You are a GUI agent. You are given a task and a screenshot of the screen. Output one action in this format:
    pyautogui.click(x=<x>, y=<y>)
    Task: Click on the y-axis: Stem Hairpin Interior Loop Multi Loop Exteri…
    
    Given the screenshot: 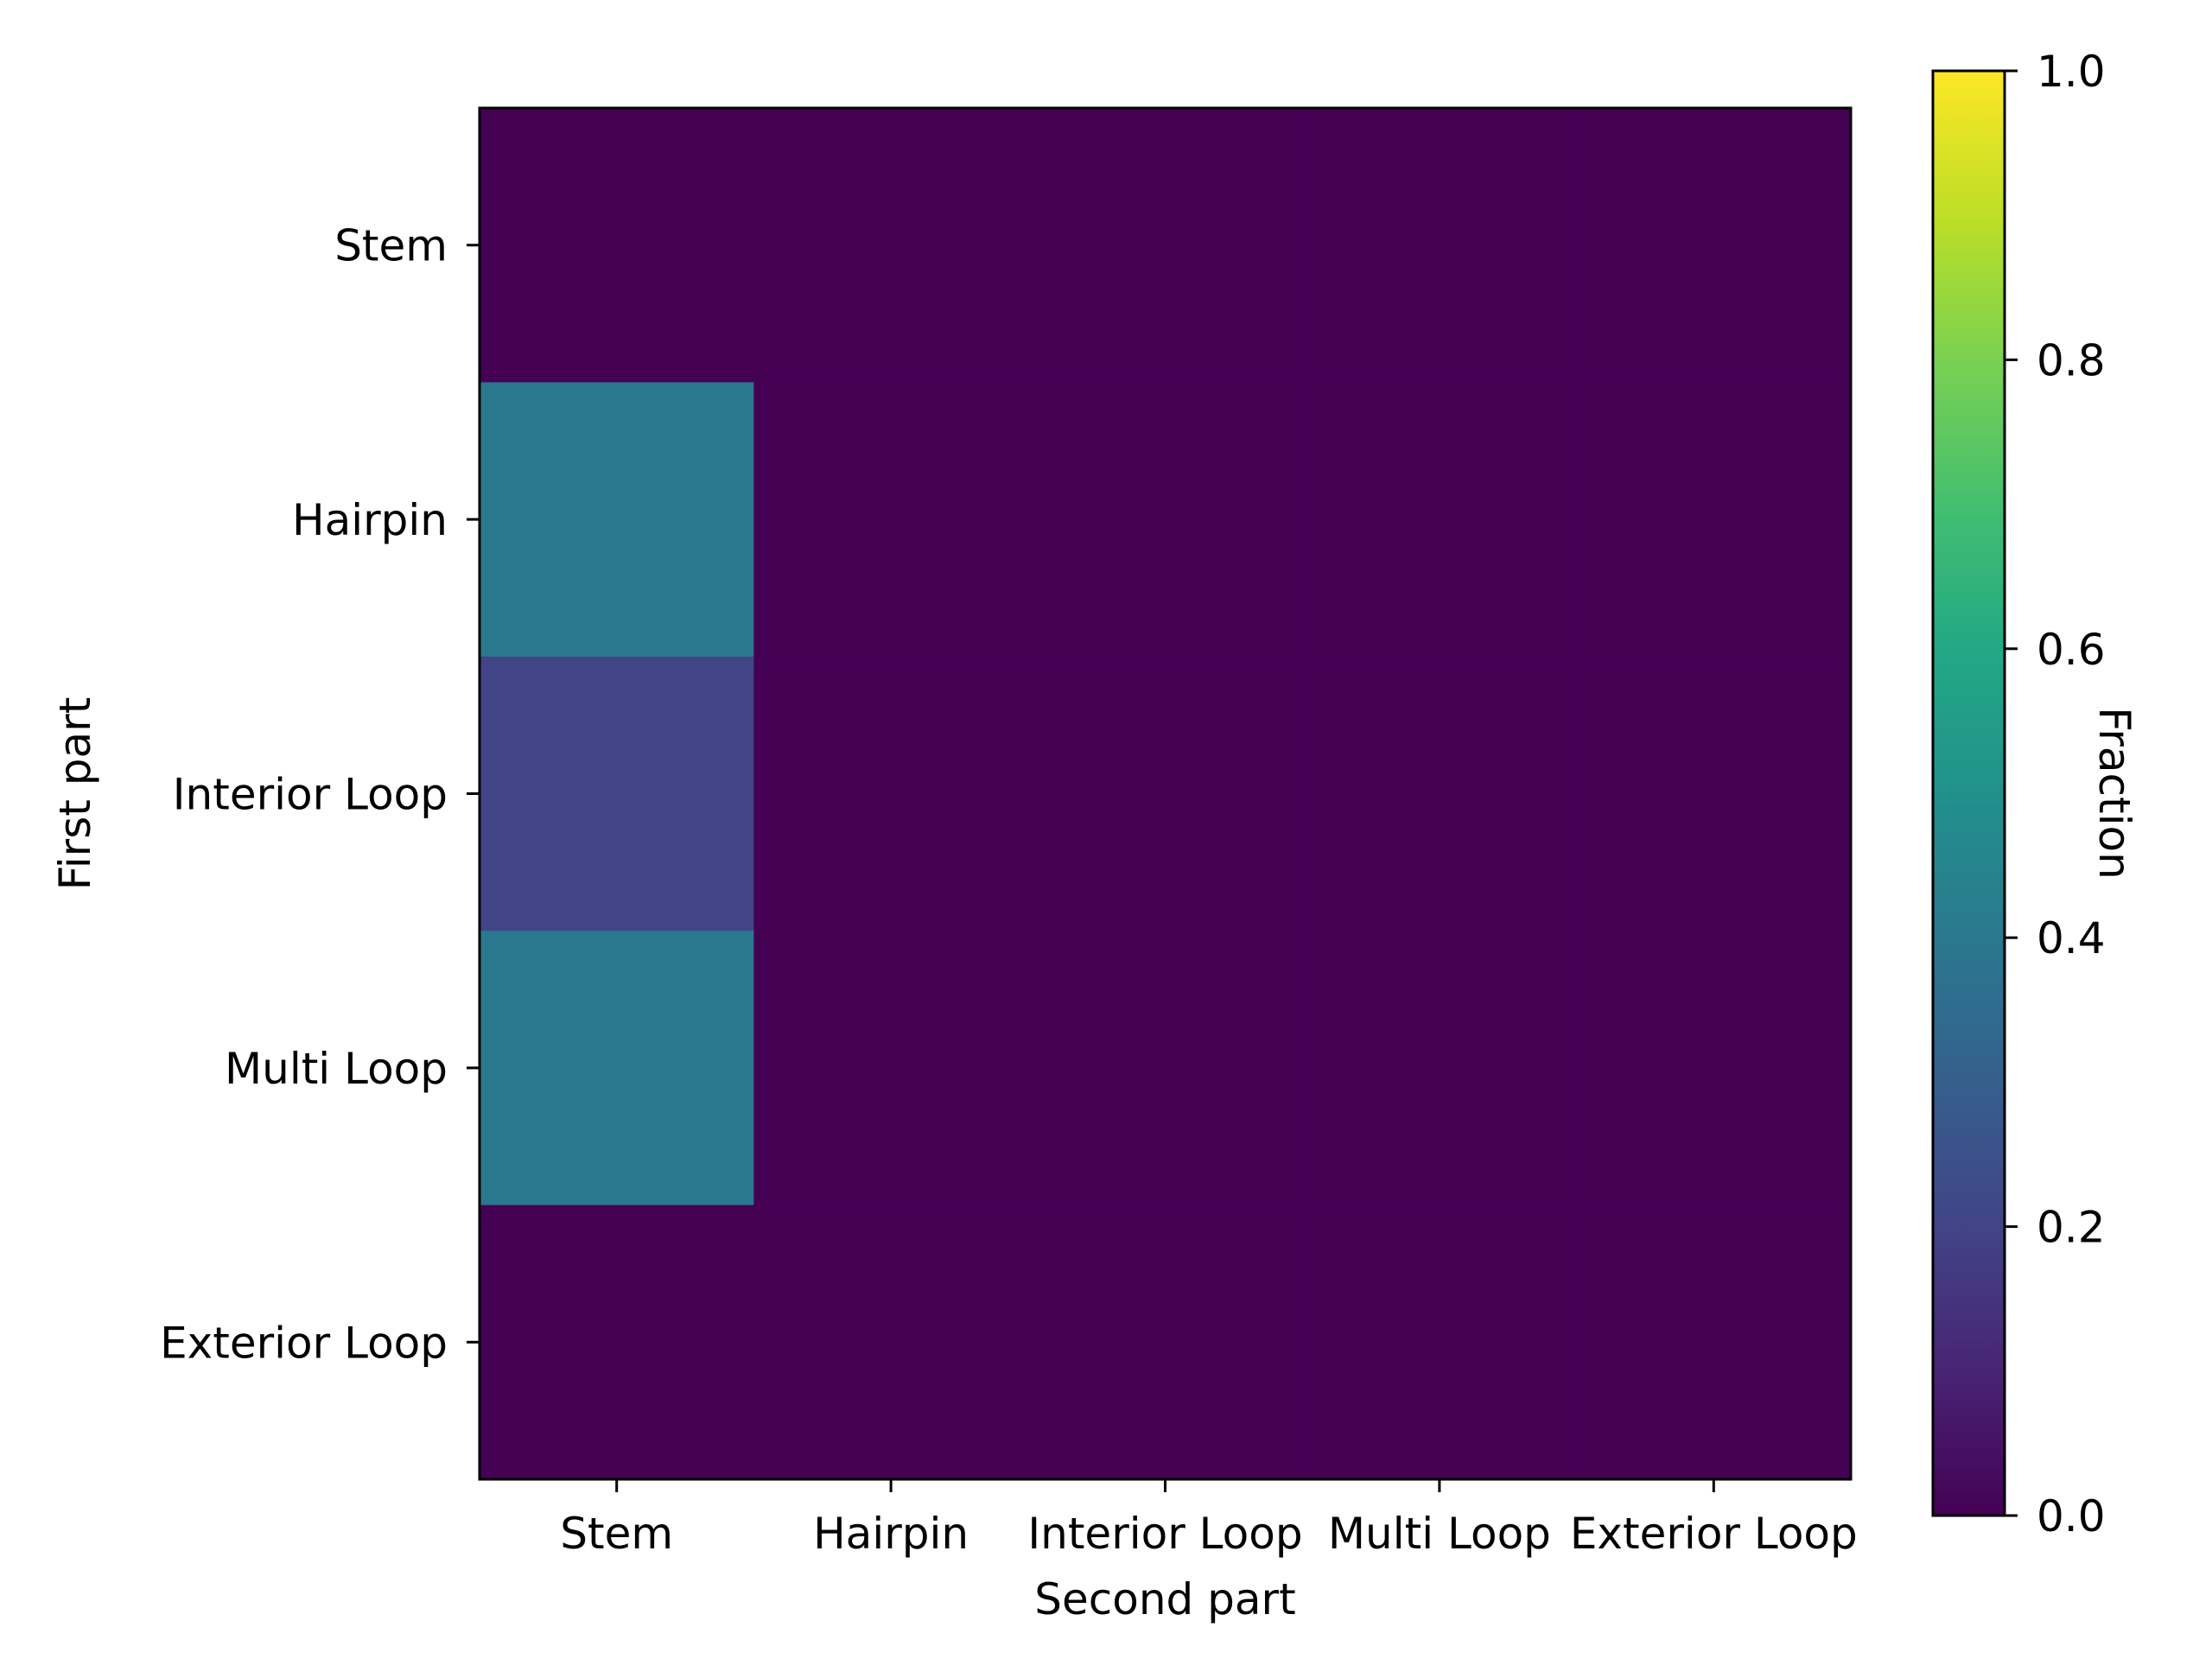 What is the action you would take?
    pyautogui.click(x=320, y=794)
    